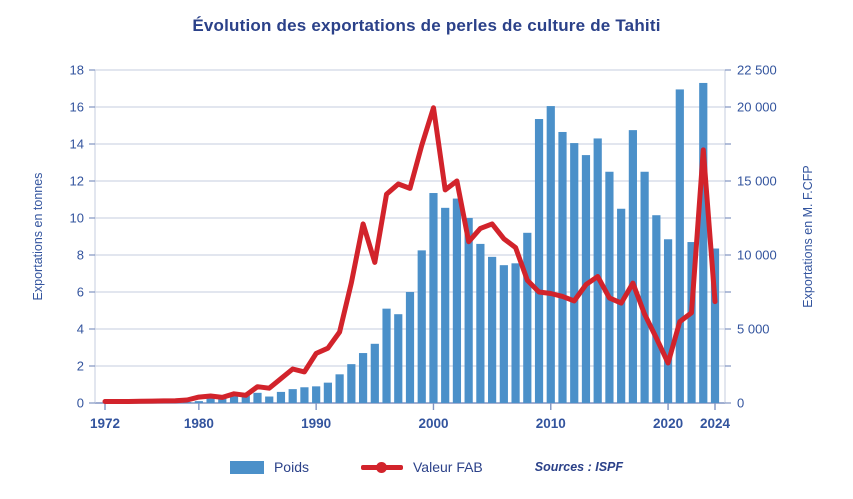 Image resolution: width=853 pixels, height=499 pixels. I want to click on bar-1990, so click(316, 394).